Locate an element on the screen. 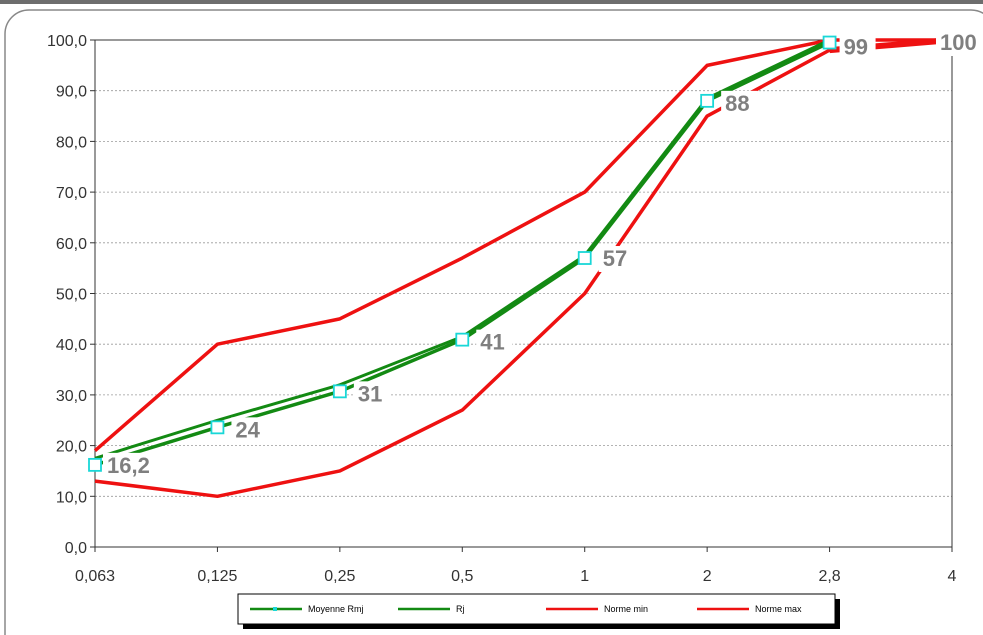 This screenshot has height=635, width=983. y-tick-label: 100,0 is located at coordinates (67, 41).